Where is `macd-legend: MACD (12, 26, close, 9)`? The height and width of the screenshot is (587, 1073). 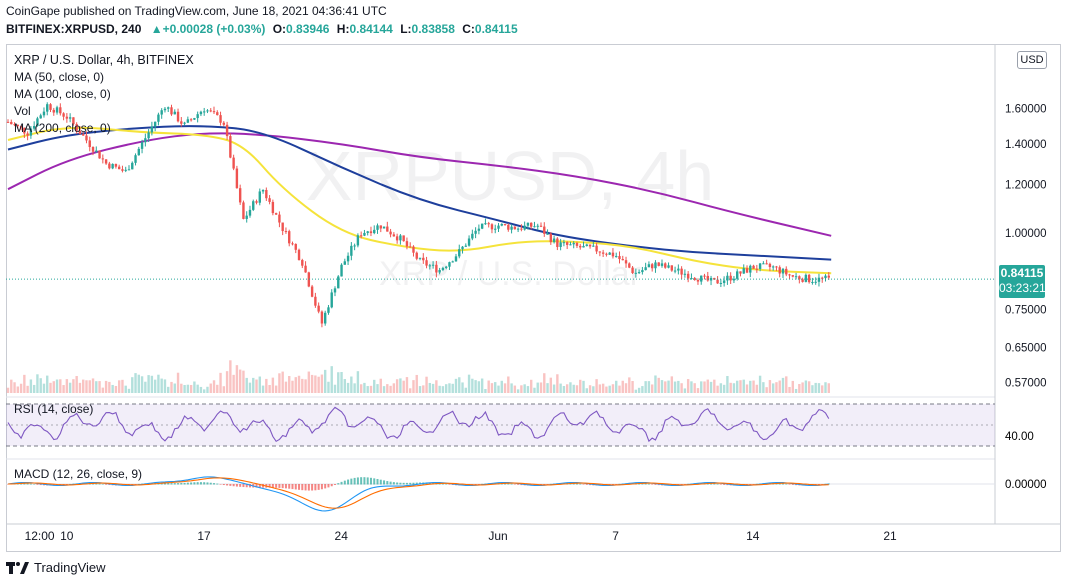 macd-legend: MACD (12, 26, close, 9) is located at coordinates (78, 474).